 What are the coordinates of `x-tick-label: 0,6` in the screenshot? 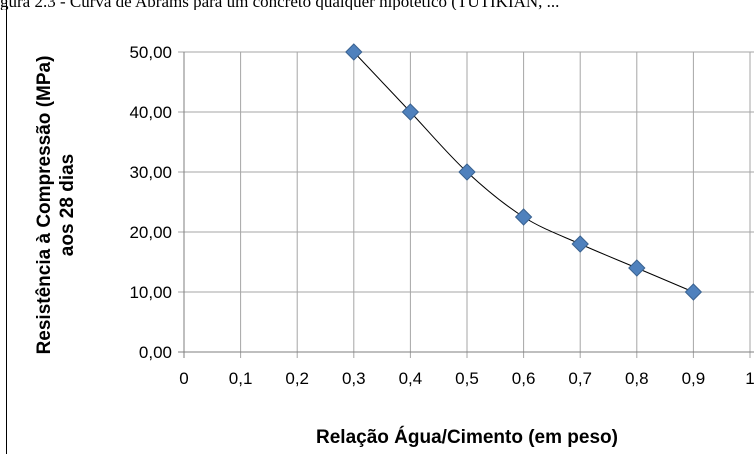 It's located at (524, 378).